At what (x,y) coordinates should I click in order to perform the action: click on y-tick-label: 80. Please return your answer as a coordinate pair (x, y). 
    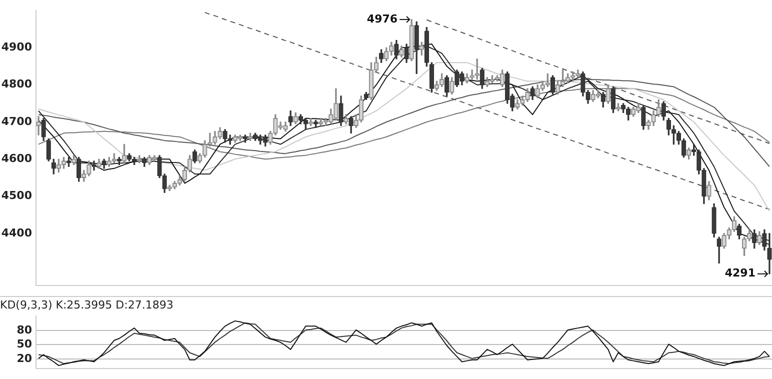
    Looking at the image, I should click on (24, 329).